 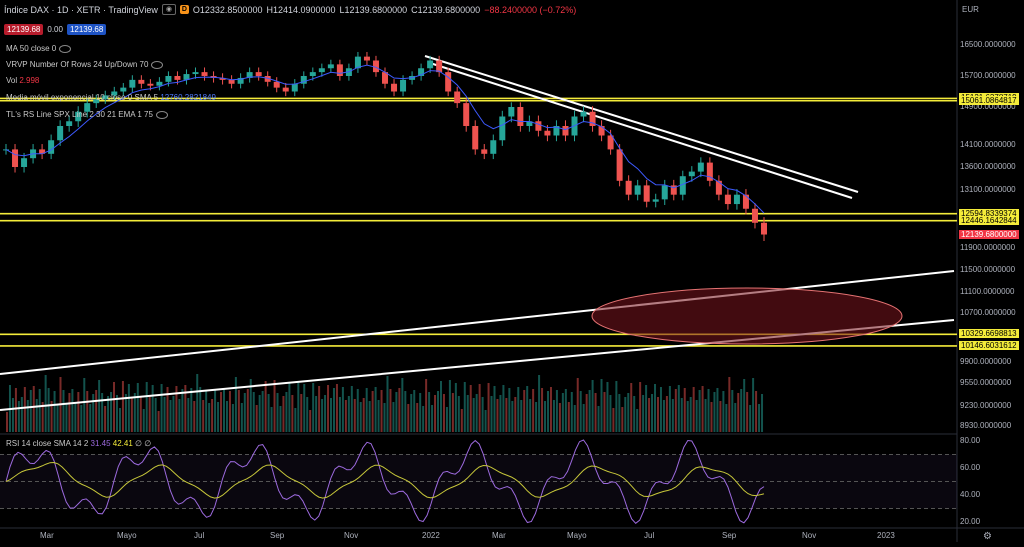 I want to click on rsi-sma-line, so click(x=385, y=480).